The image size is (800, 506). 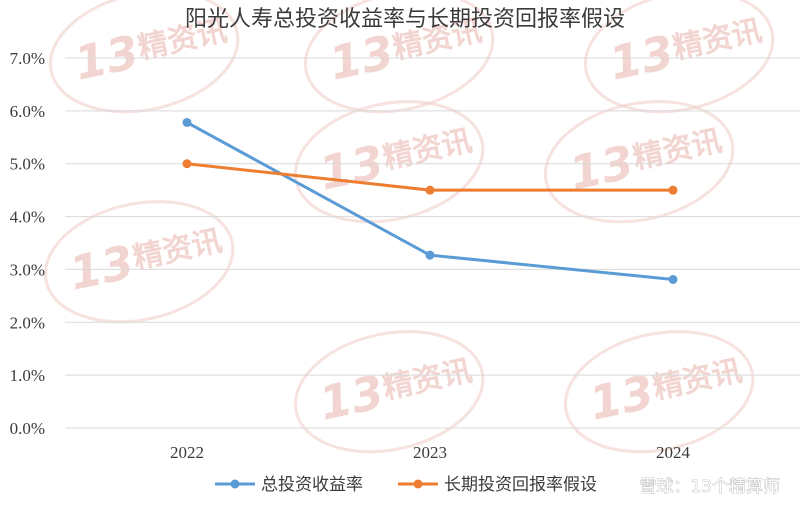 I want to click on y-tick-label: 2.0%, so click(x=27, y=322).